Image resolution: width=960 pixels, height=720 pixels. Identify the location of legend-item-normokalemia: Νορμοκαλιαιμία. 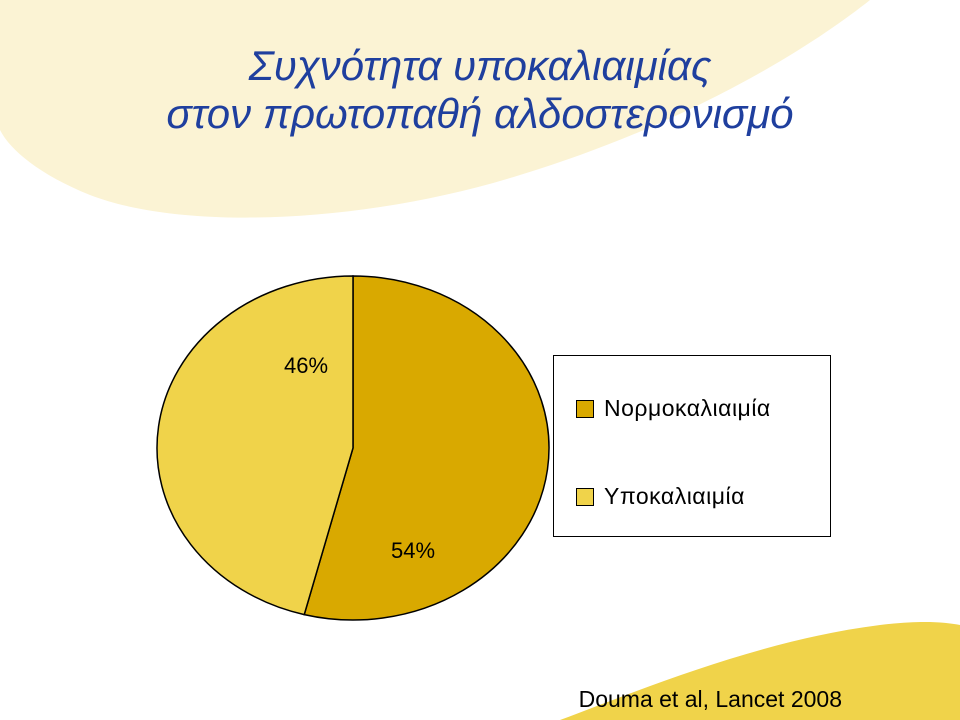
(673, 408).